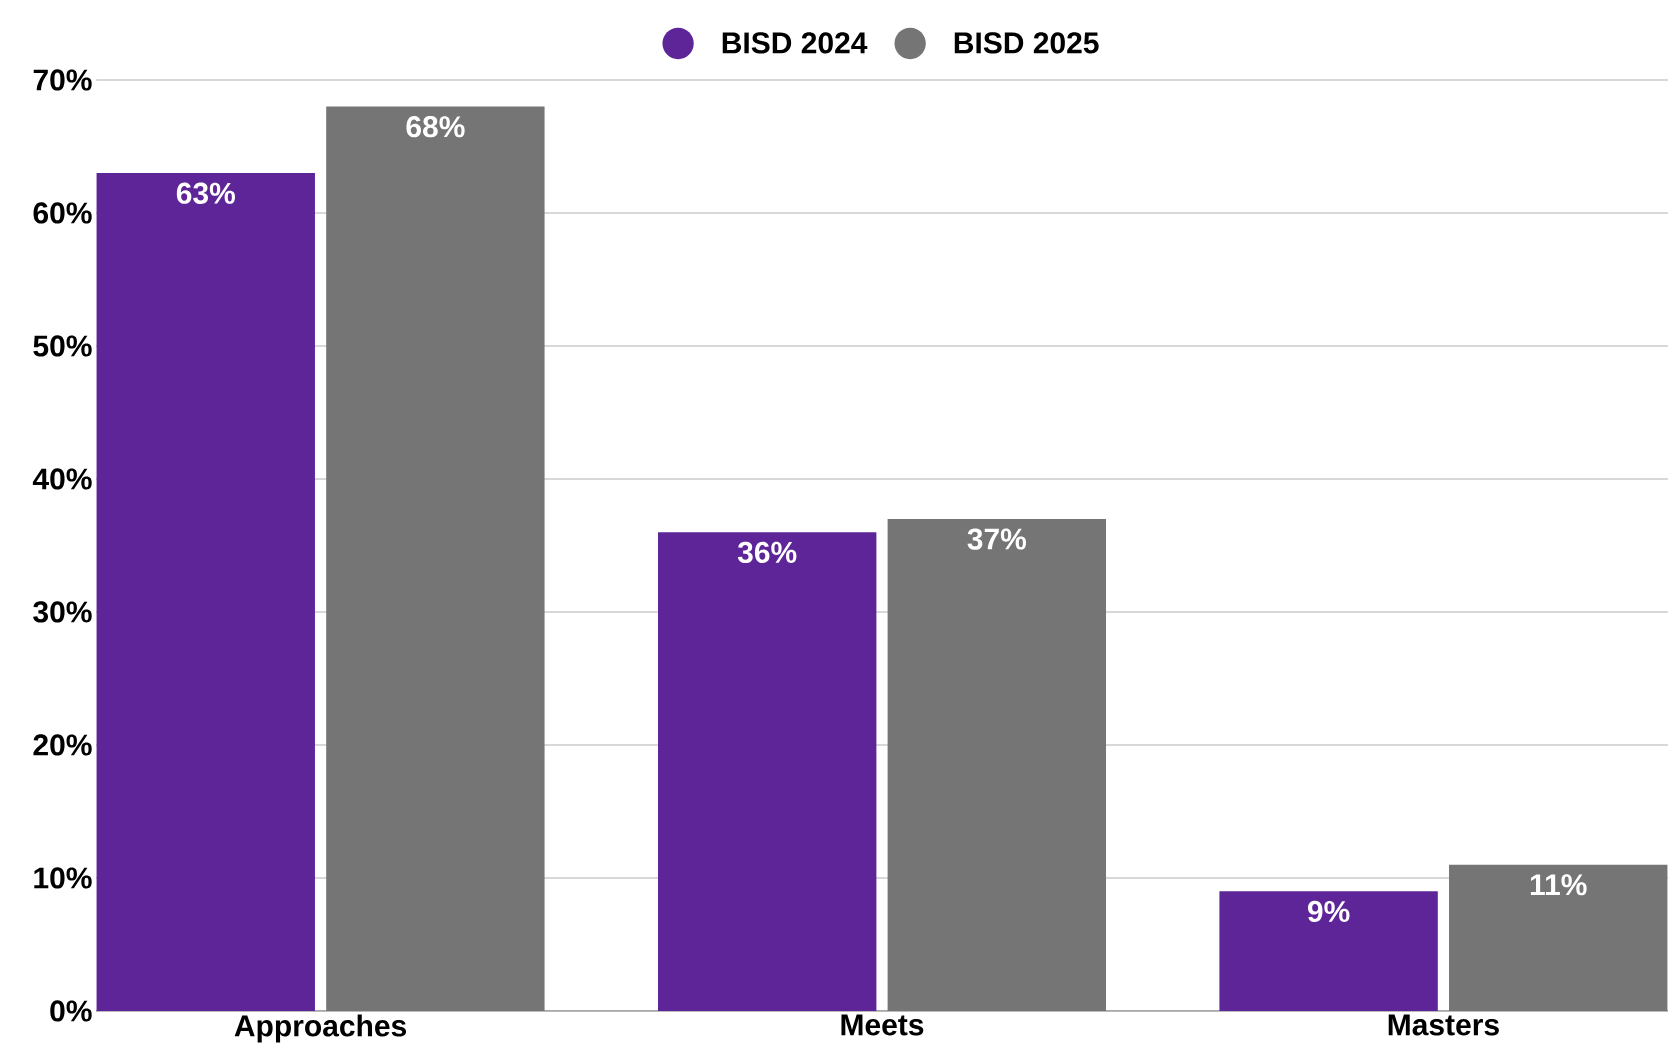 The width and height of the screenshot is (1669, 1064). What do you see at coordinates (62, 612) in the screenshot?
I see `y-tick-label: 30%` at bounding box center [62, 612].